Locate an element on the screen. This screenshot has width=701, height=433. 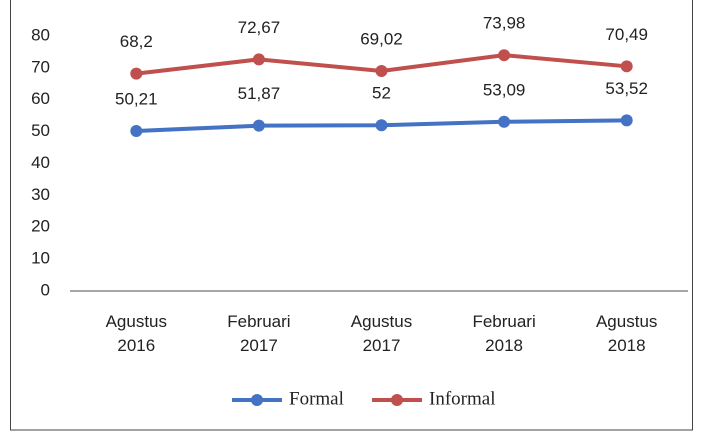
legend-label: Informal is located at coordinates (462, 398).